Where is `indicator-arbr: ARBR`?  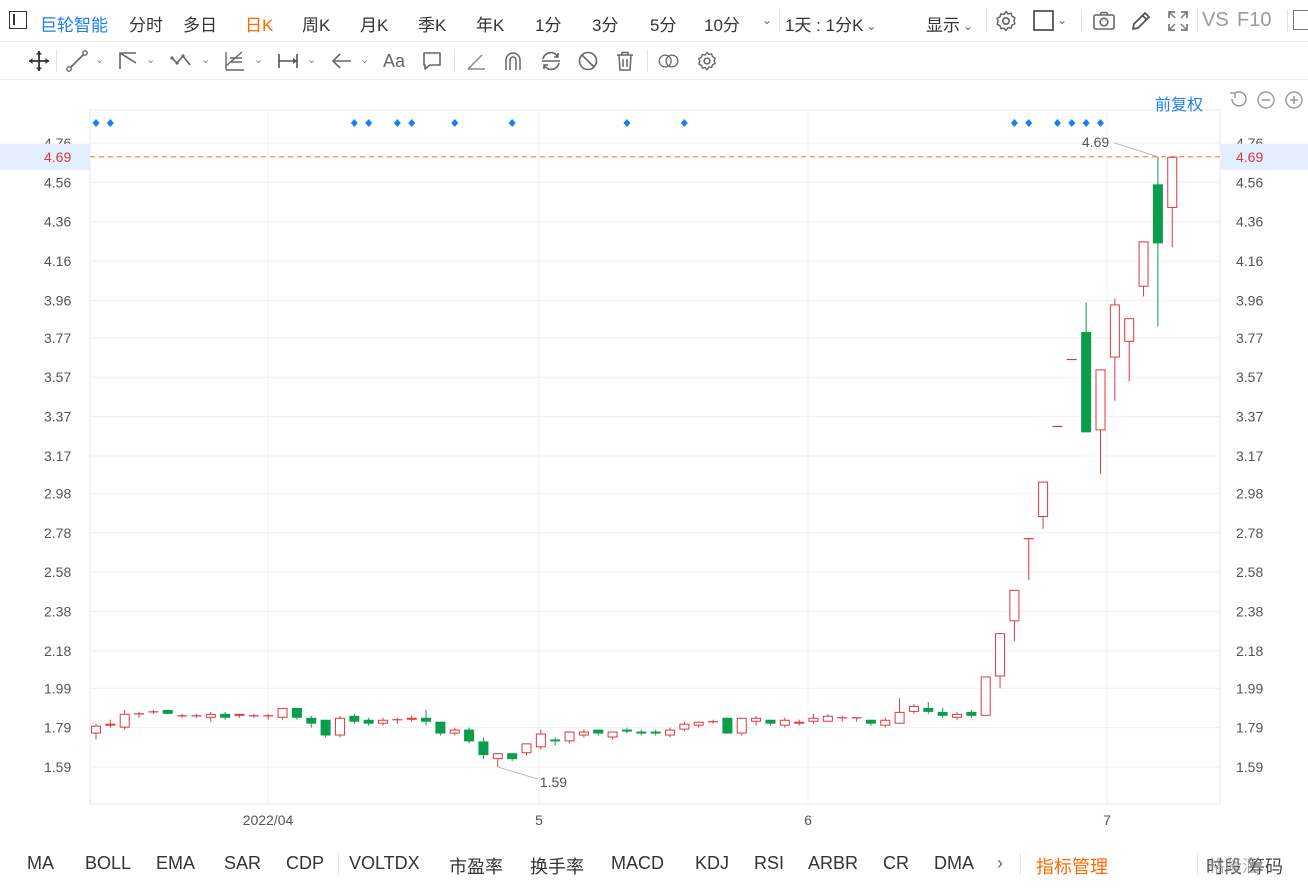 indicator-arbr: ARBR is located at coordinates (833, 863).